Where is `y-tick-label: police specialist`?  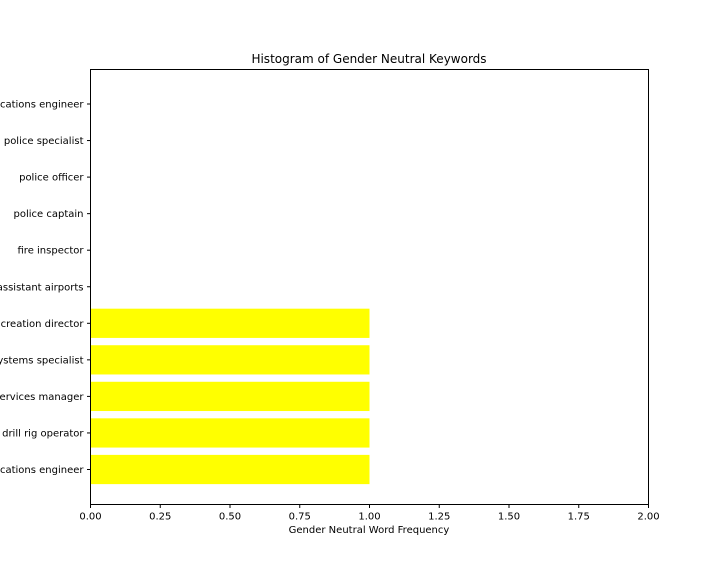 y-tick-label: police specialist is located at coordinates (44, 141).